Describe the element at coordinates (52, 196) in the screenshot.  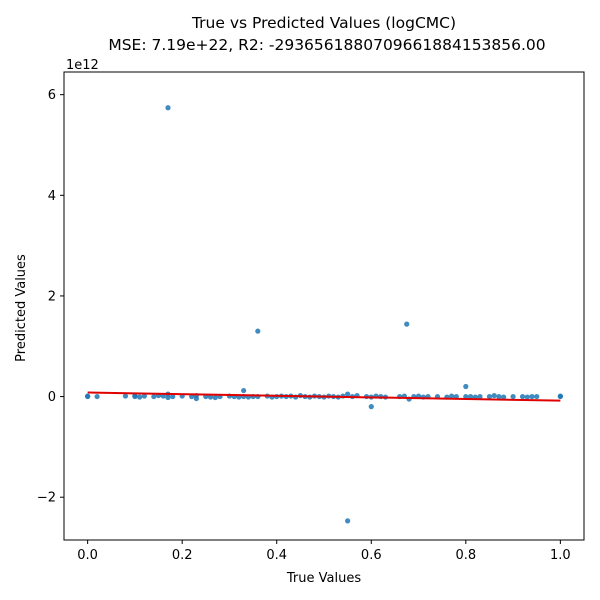
I see `y-tick-label: 4` at that location.